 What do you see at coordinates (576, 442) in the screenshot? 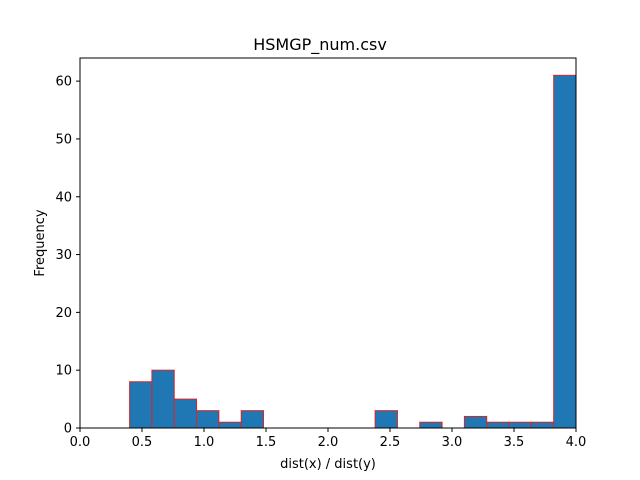
I see `x-tick-label: 4.0` at bounding box center [576, 442].